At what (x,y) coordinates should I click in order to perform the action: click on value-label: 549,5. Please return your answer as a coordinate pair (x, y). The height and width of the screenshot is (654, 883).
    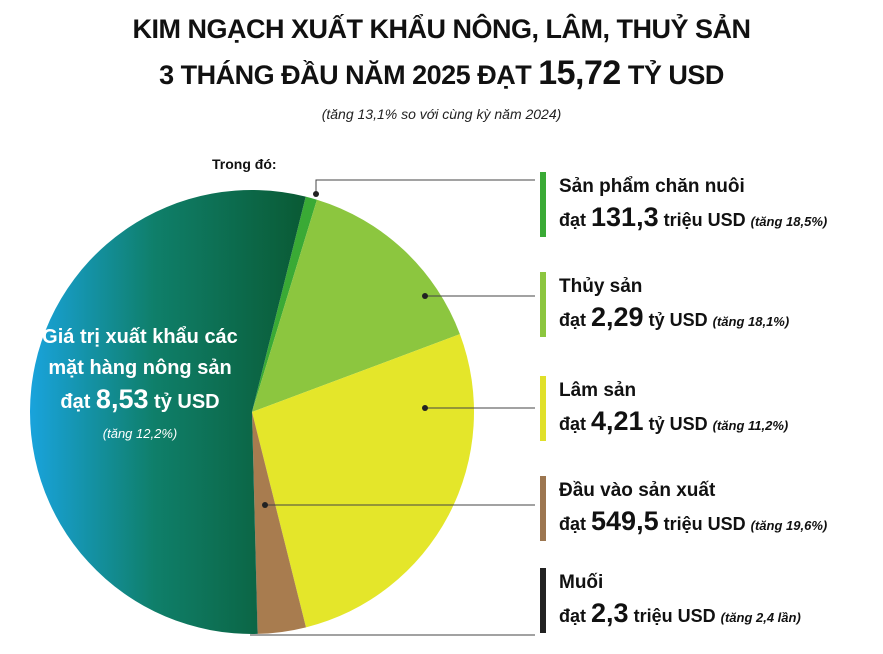
    Looking at the image, I should click on (625, 521).